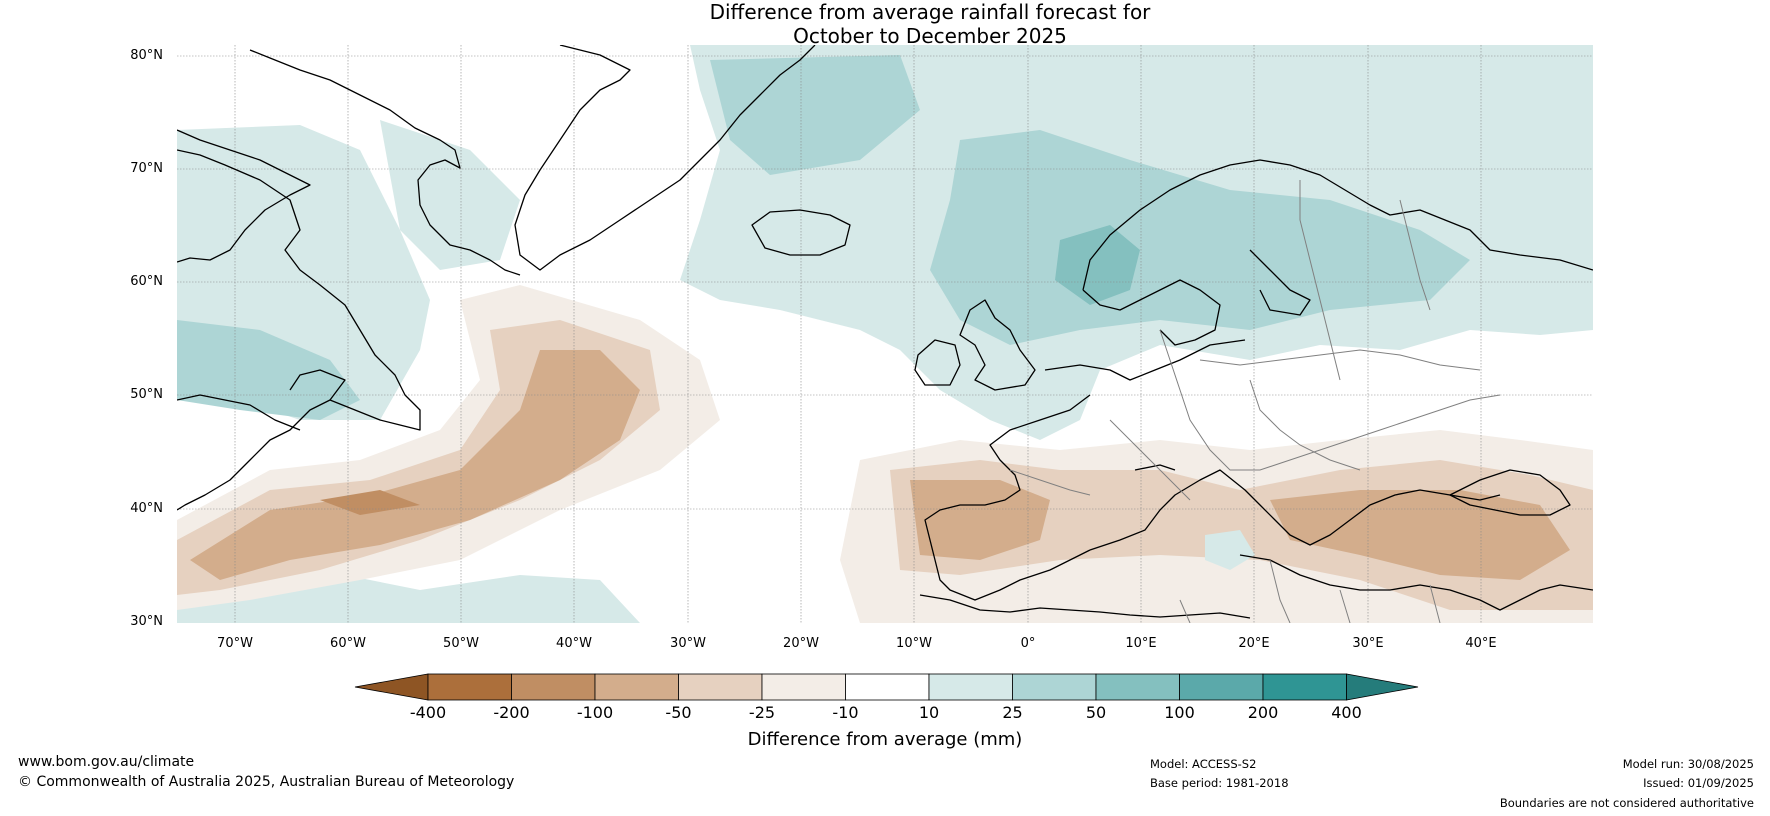 The width and height of the screenshot is (1770, 816). What do you see at coordinates (815, 115) in the screenshot?
I see `wet-region-arctic` at bounding box center [815, 115].